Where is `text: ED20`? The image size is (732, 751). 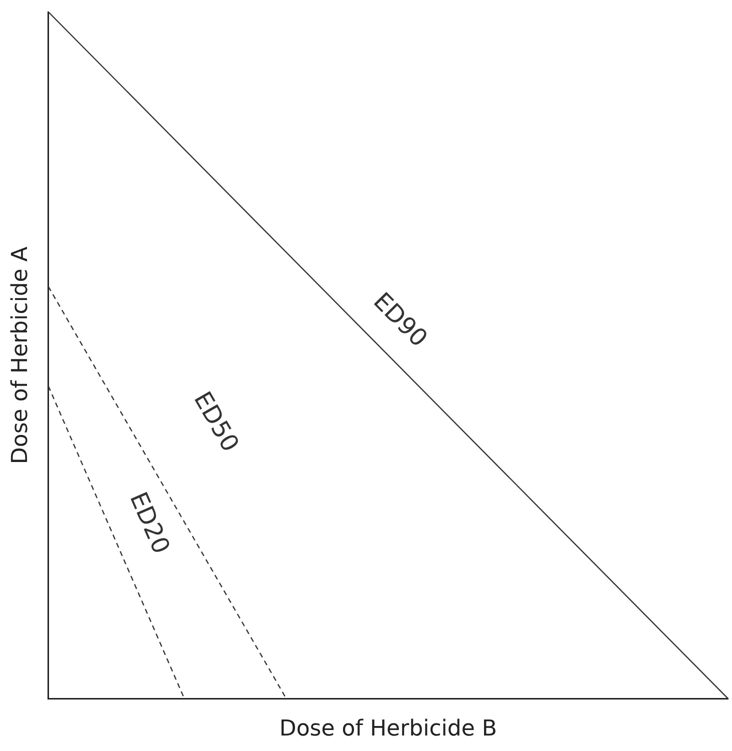
text: ED20 is located at coordinates (150, 523).